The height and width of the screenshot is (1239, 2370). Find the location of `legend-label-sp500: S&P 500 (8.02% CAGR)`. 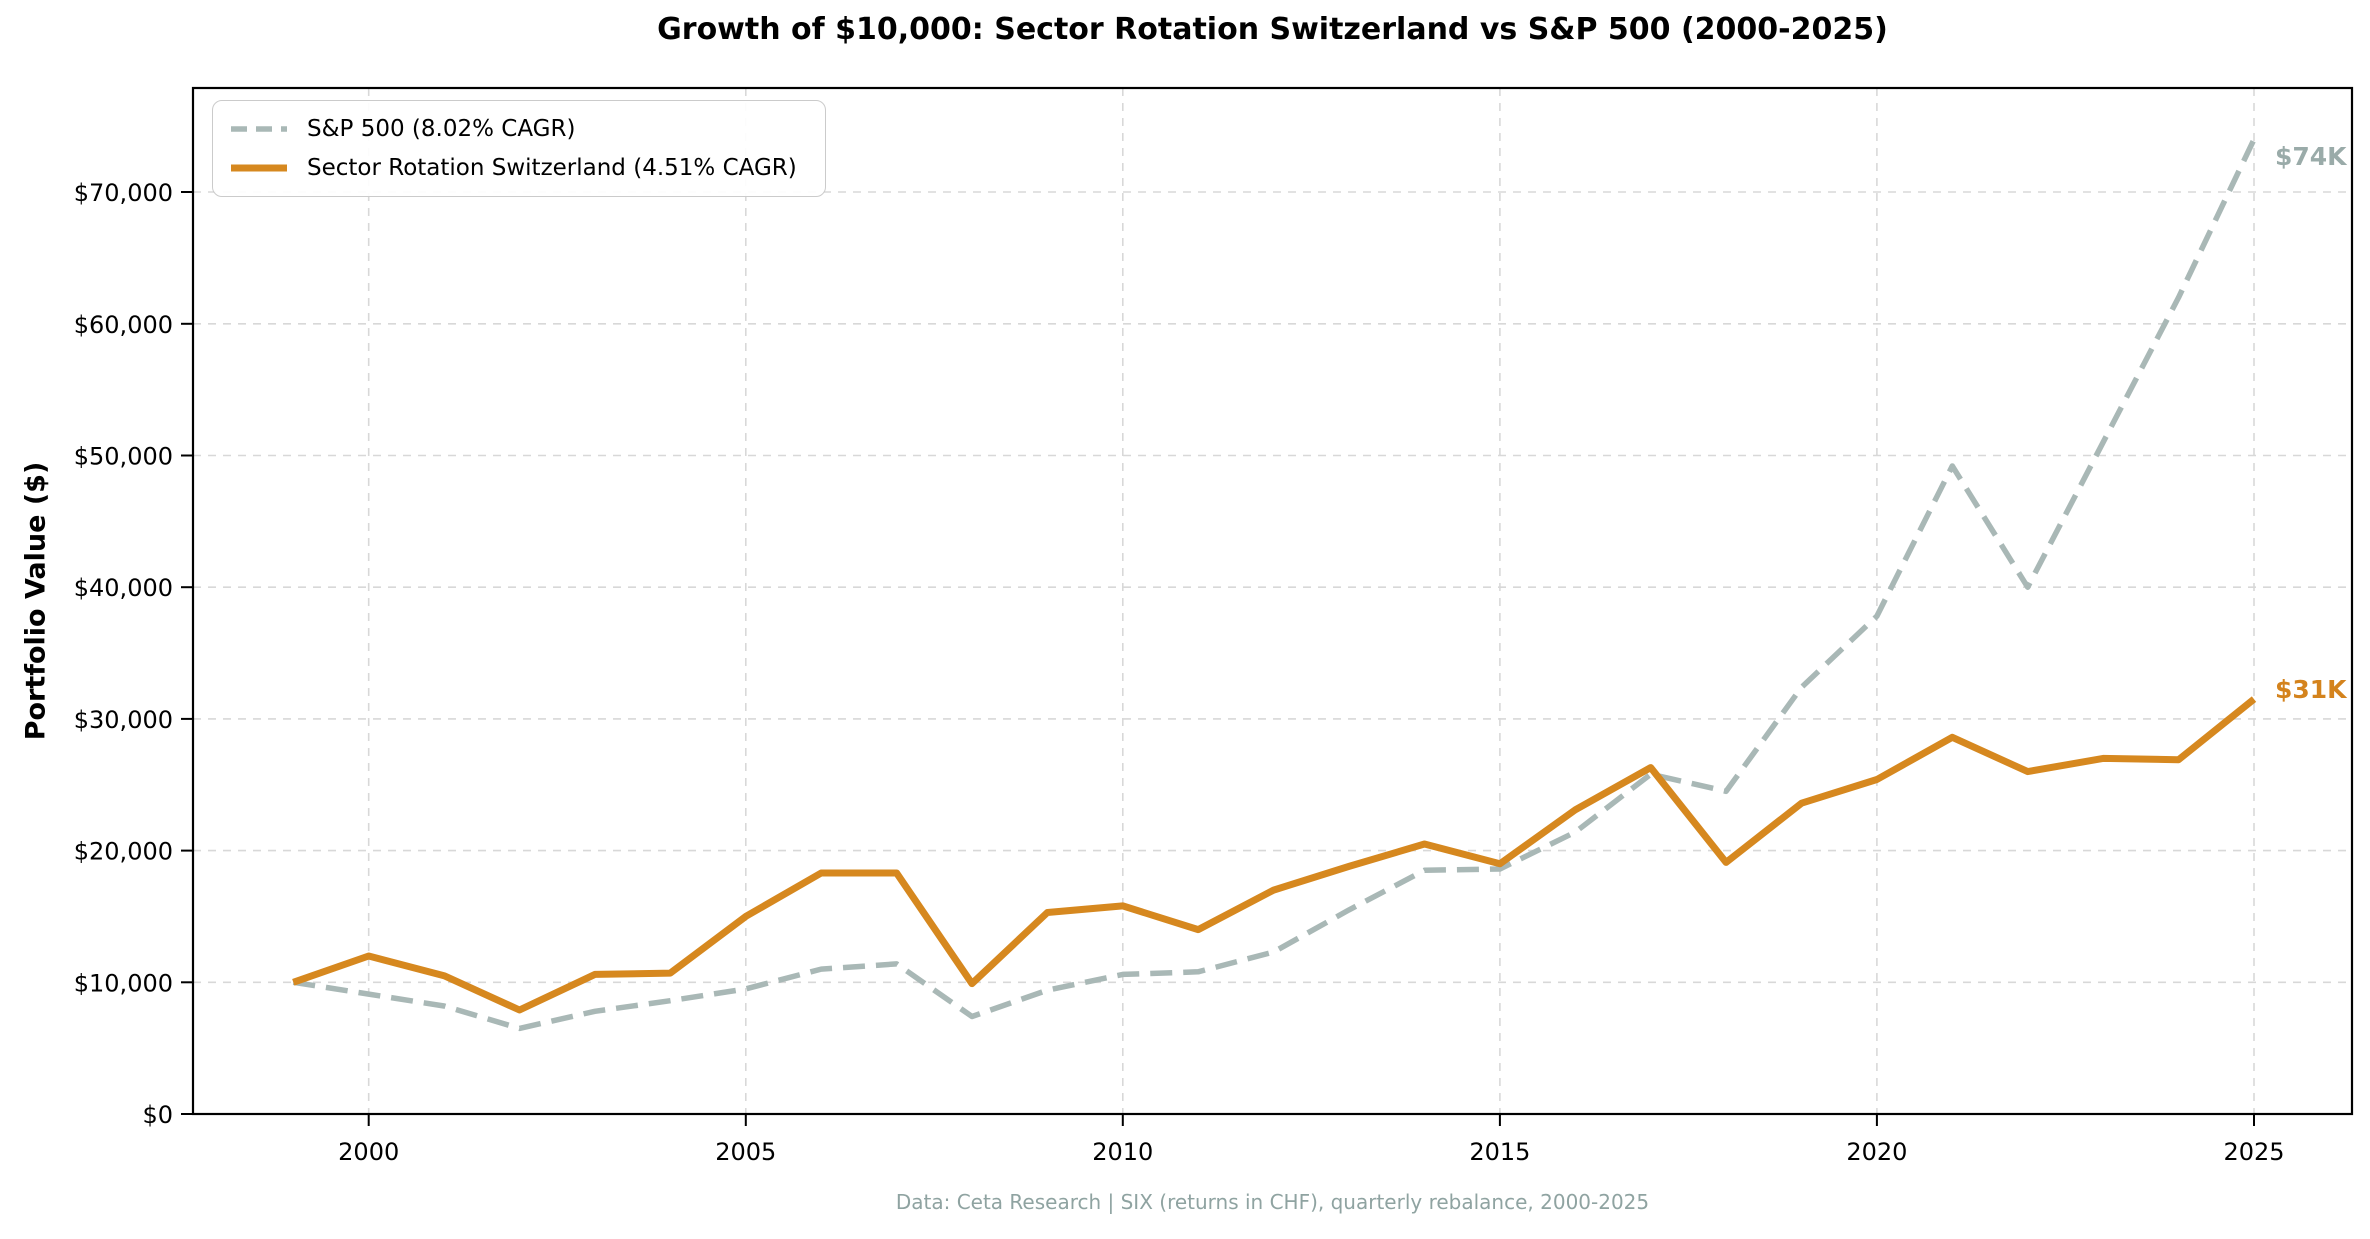

legend-label-sp500: S&P 500 (8.02% CAGR) is located at coordinates (441, 129).